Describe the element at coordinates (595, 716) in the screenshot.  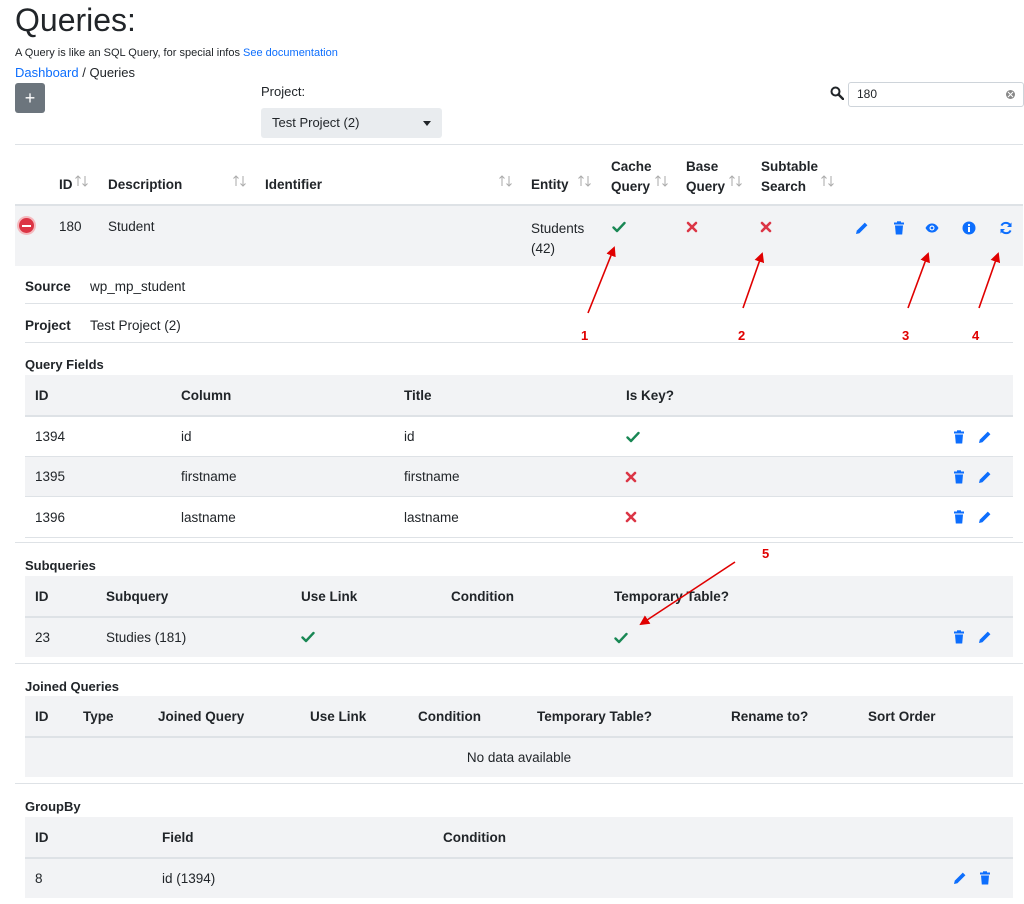
I see `jq-col-temporary-table: Temporary Table?` at that location.